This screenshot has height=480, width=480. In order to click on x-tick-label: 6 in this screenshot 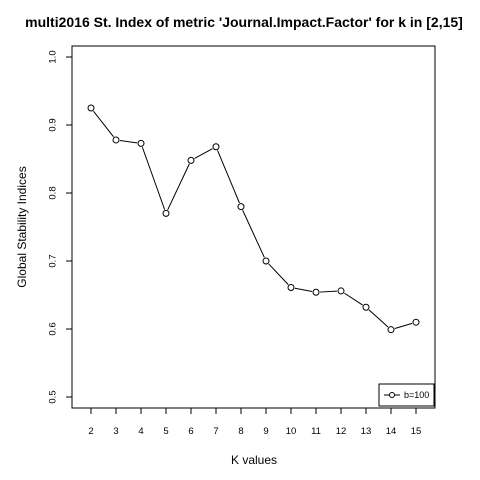, I will do `click(190, 431)`.